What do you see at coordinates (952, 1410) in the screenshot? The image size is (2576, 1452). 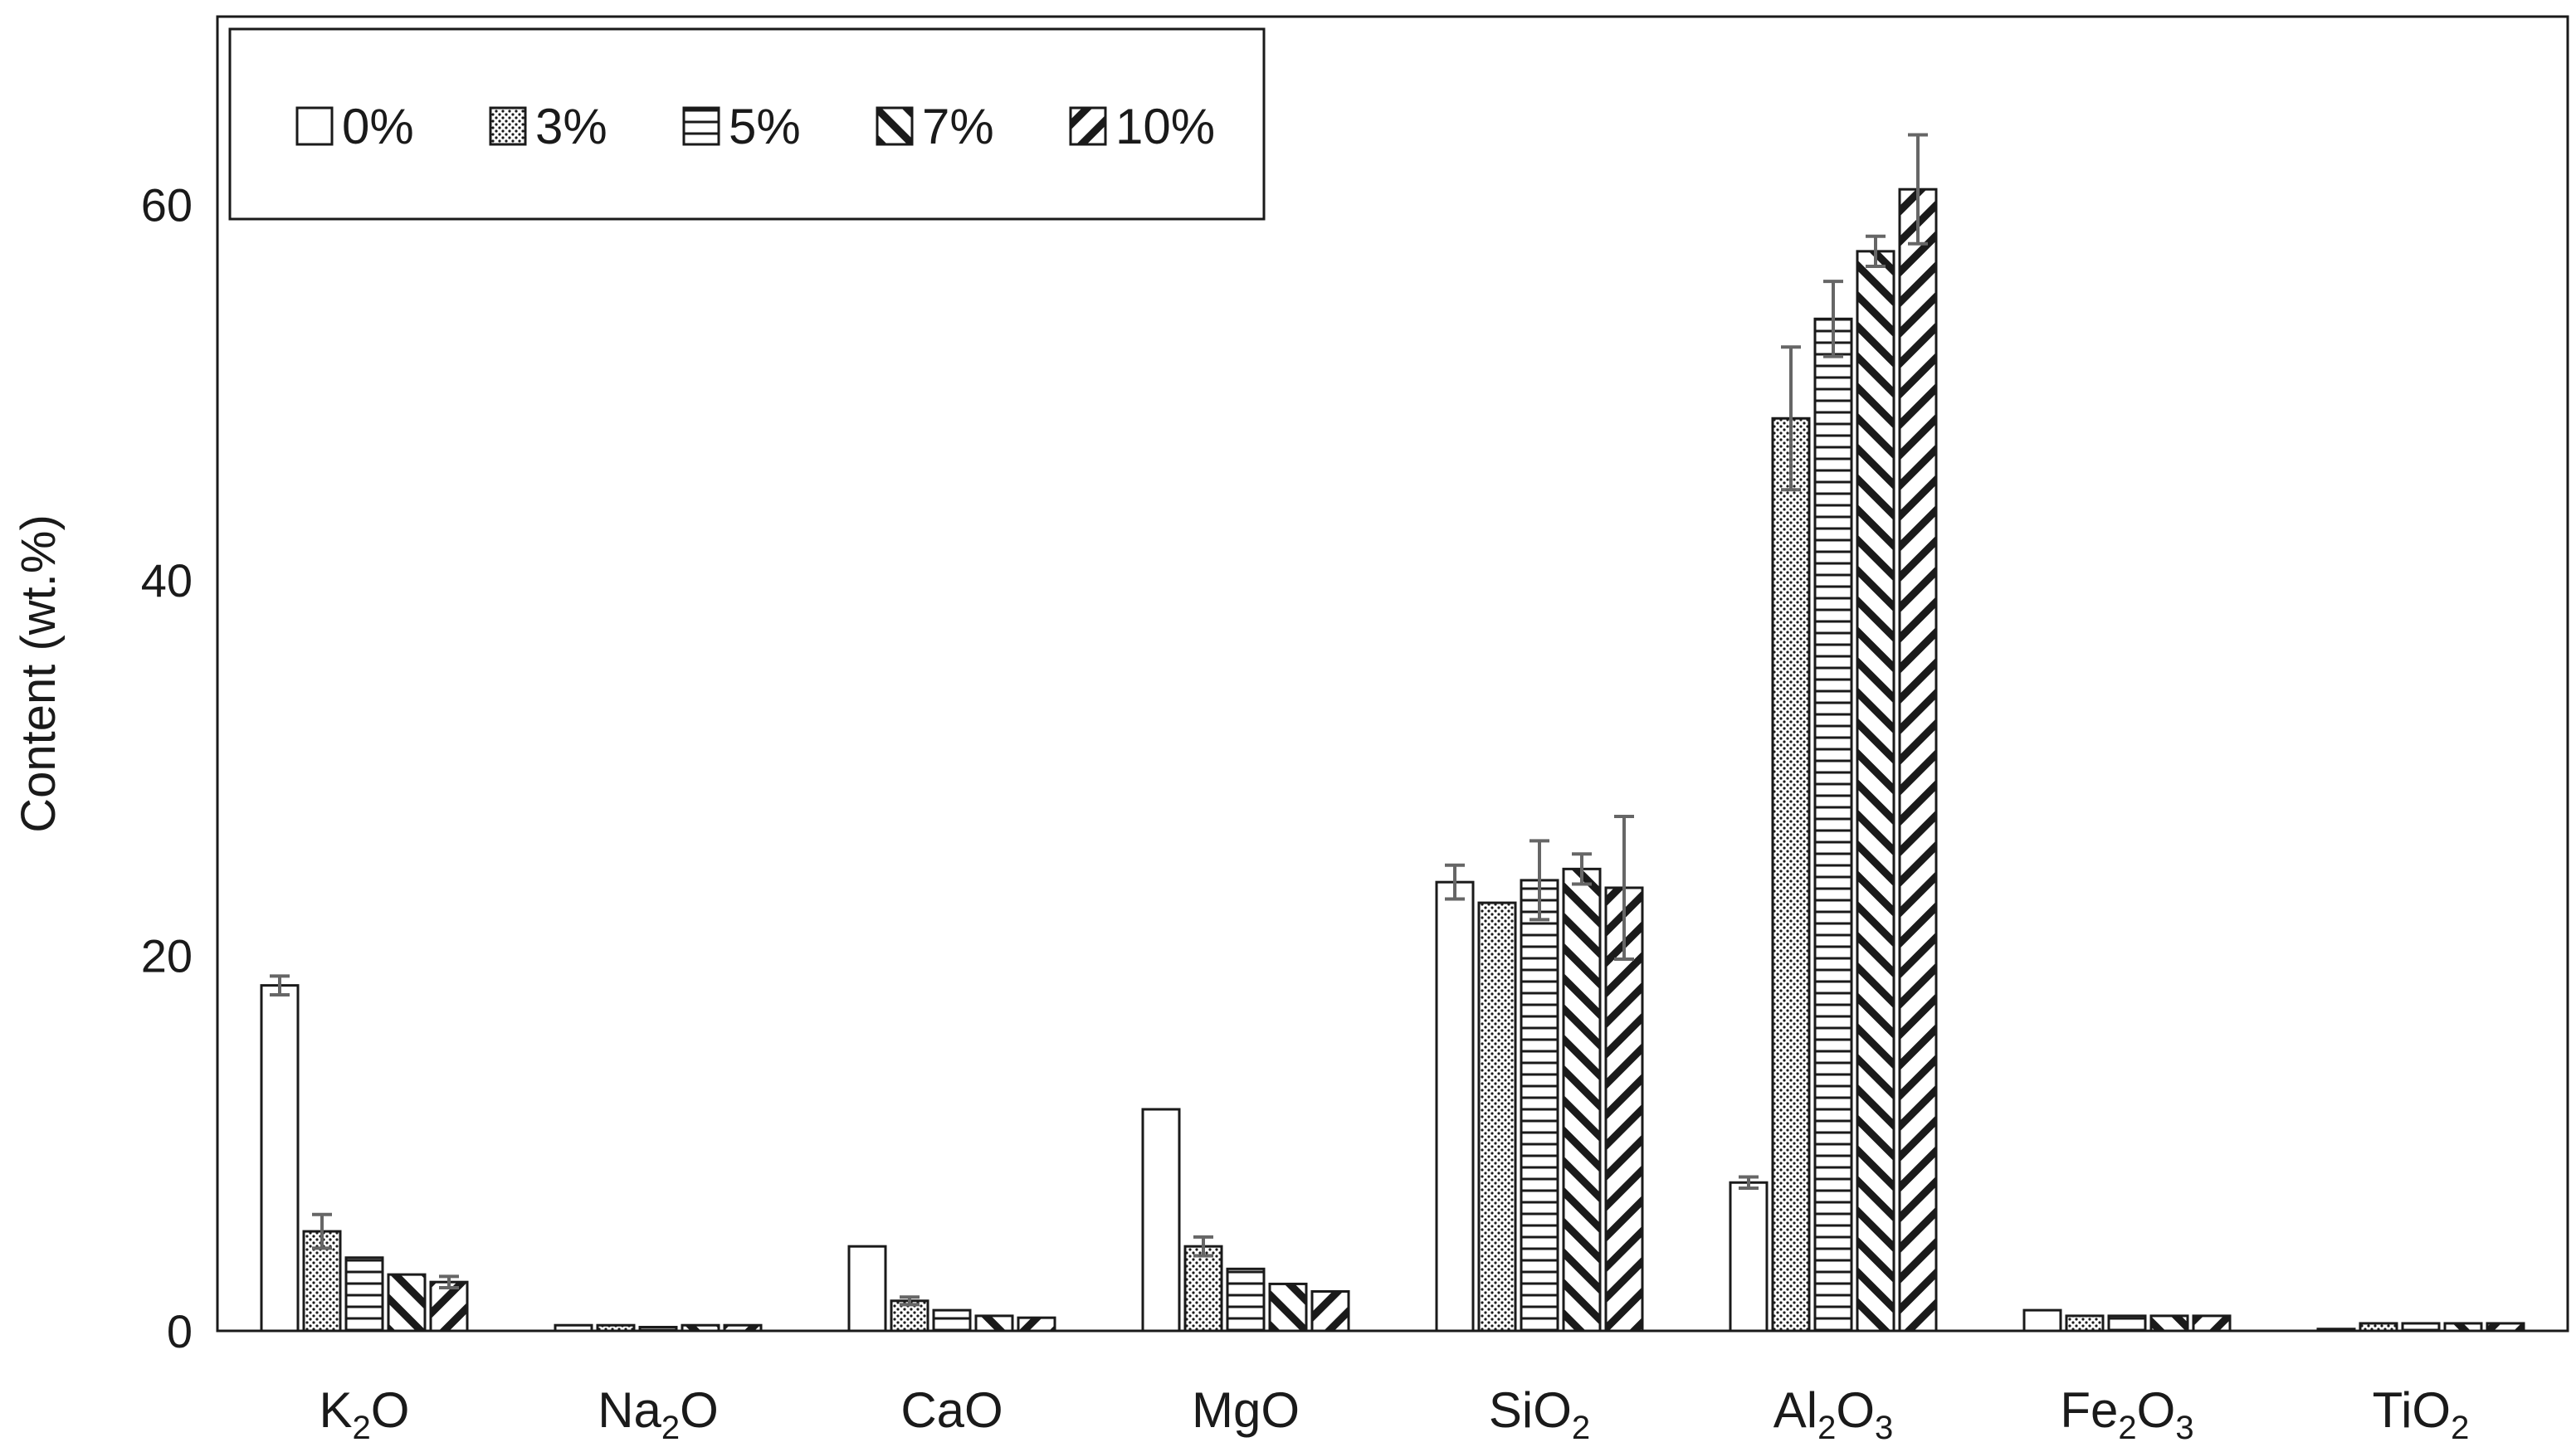 I see `x-tick-label: CaO` at bounding box center [952, 1410].